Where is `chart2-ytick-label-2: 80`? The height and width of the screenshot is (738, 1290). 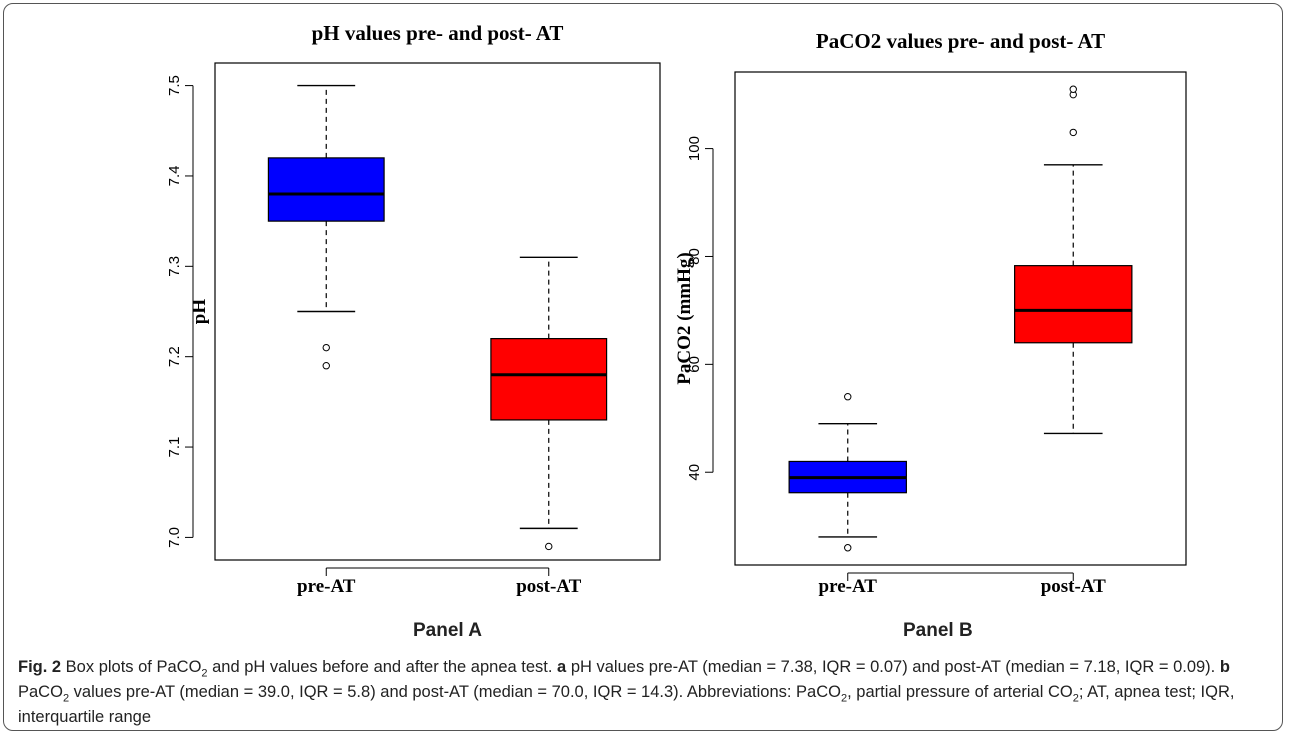
chart2-ytick-label-2: 80 is located at coordinates (694, 256).